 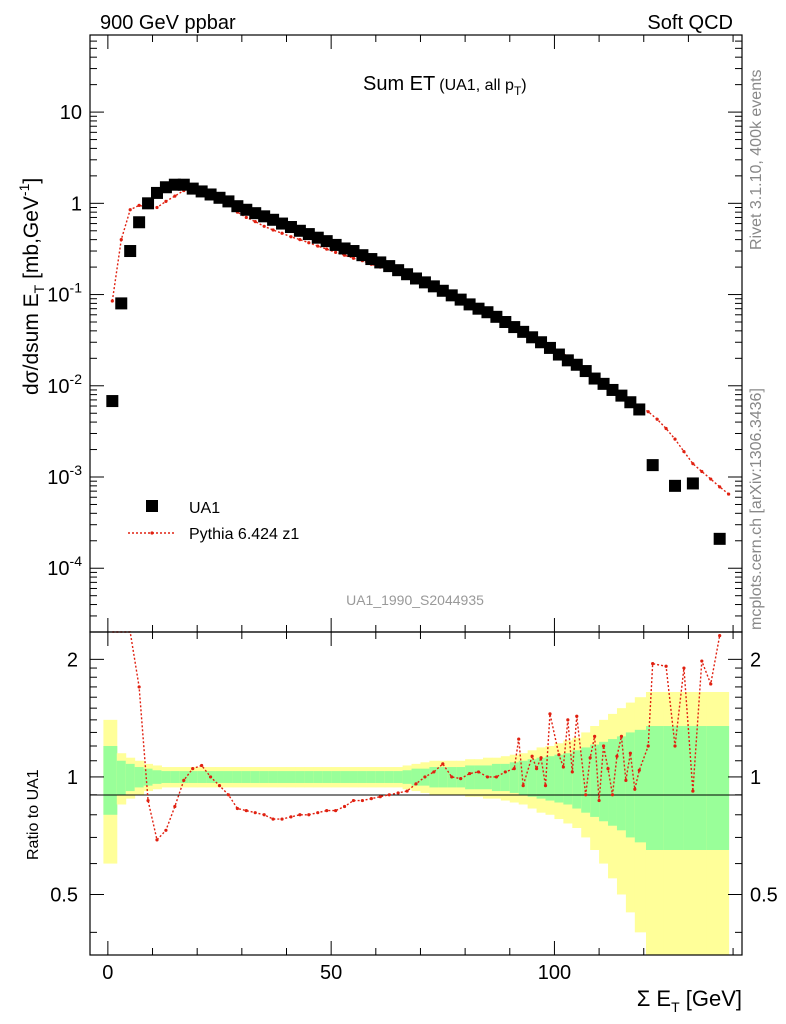 I want to click on y-tick-label: 10⁻⁴, so click(x=64, y=566).